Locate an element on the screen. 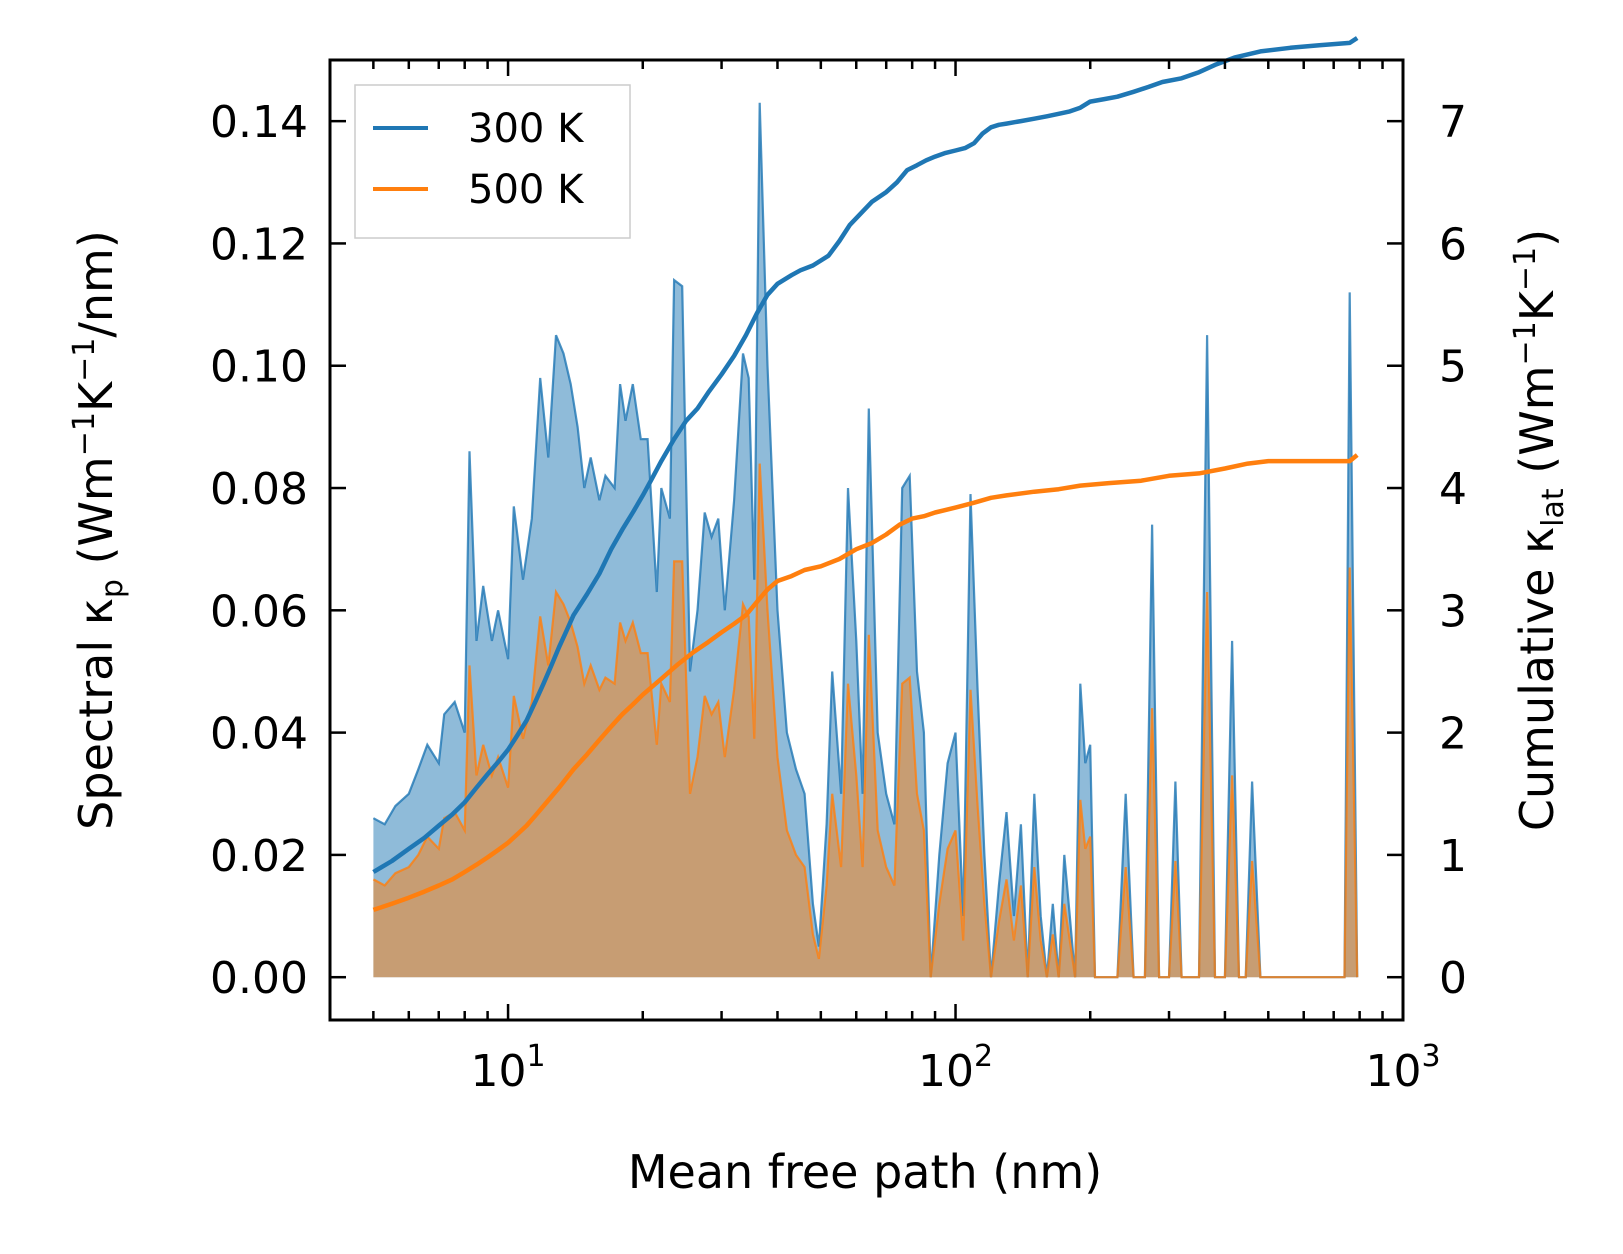  y-right-tick-label: 0 is located at coordinates (1453, 978).